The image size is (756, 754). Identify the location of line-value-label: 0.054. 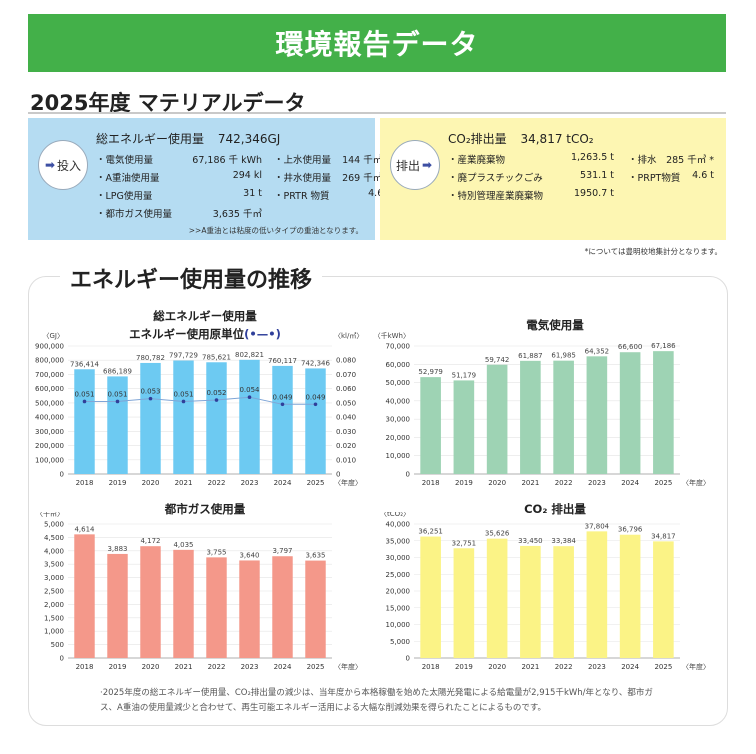
(249, 390).